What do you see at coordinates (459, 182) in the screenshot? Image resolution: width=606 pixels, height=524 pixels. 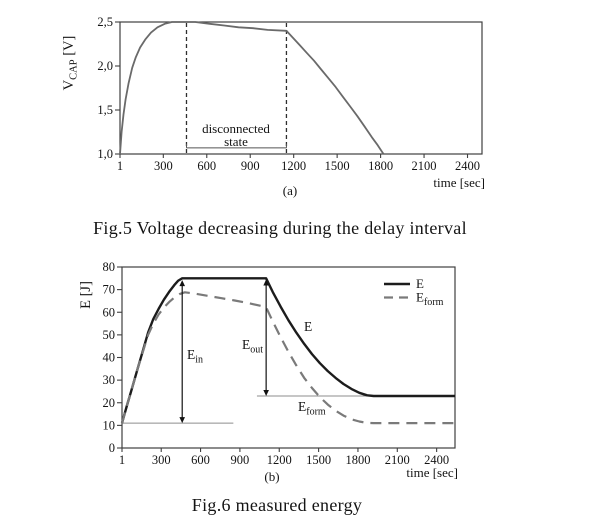 I see `fig5-x-axis-title: time [sec]` at bounding box center [459, 182].